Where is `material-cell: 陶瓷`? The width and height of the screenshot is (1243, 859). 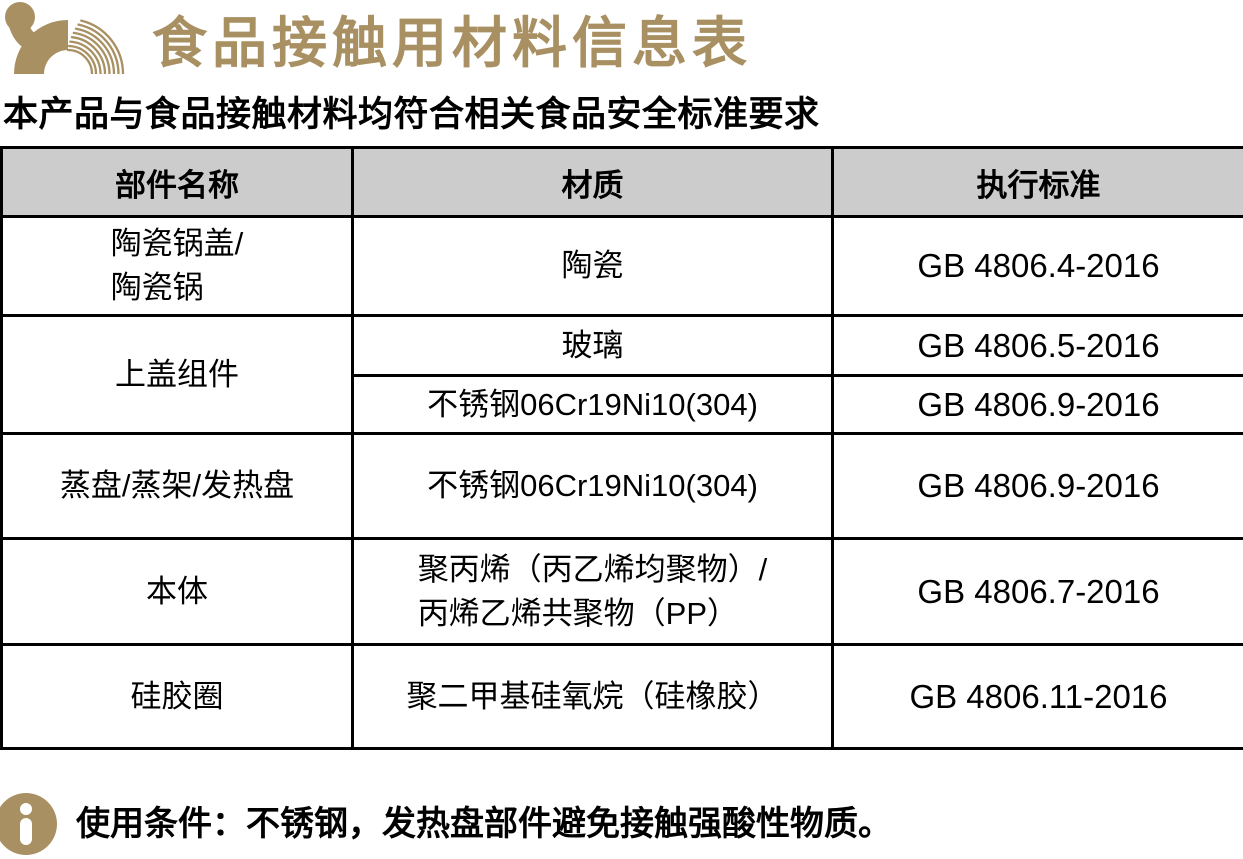 material-cell: 陶瓷 is located at coordinates (592, 266).